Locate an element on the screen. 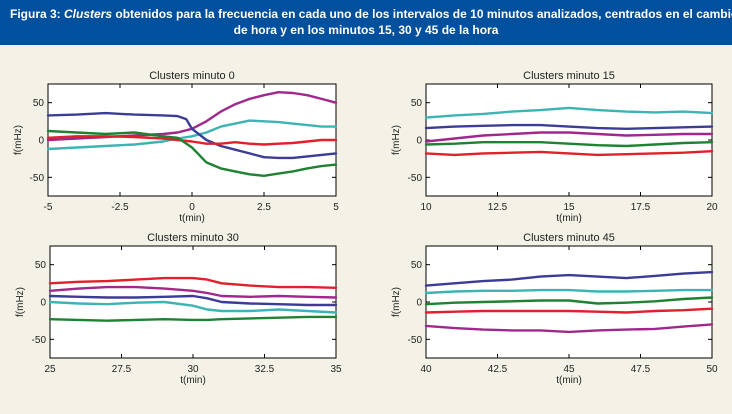 The width and height of the screenshot is (732, 414). chart-minuto-30-series-4-line is located at coordinates (193, 307).